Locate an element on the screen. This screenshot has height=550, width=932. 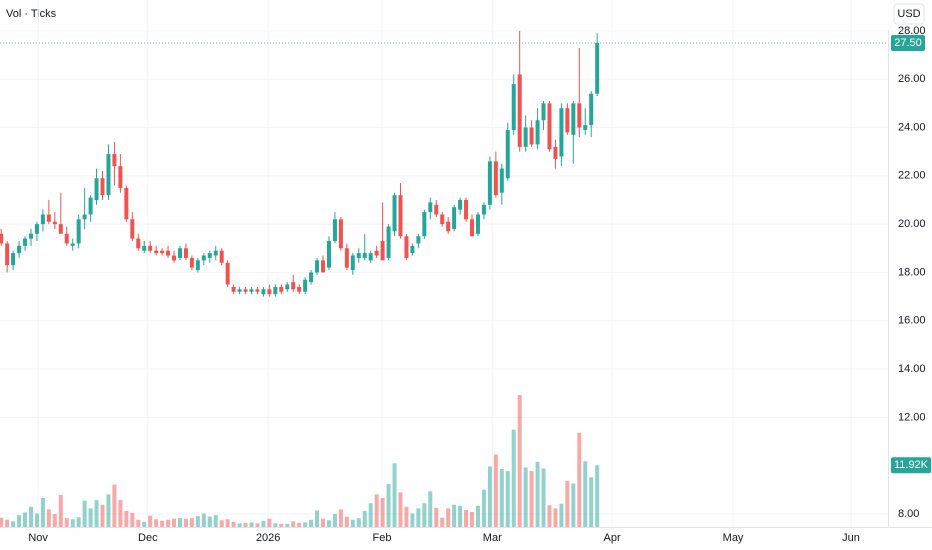
y-tick-label: 14.00 is located at coordinates (912, 369).